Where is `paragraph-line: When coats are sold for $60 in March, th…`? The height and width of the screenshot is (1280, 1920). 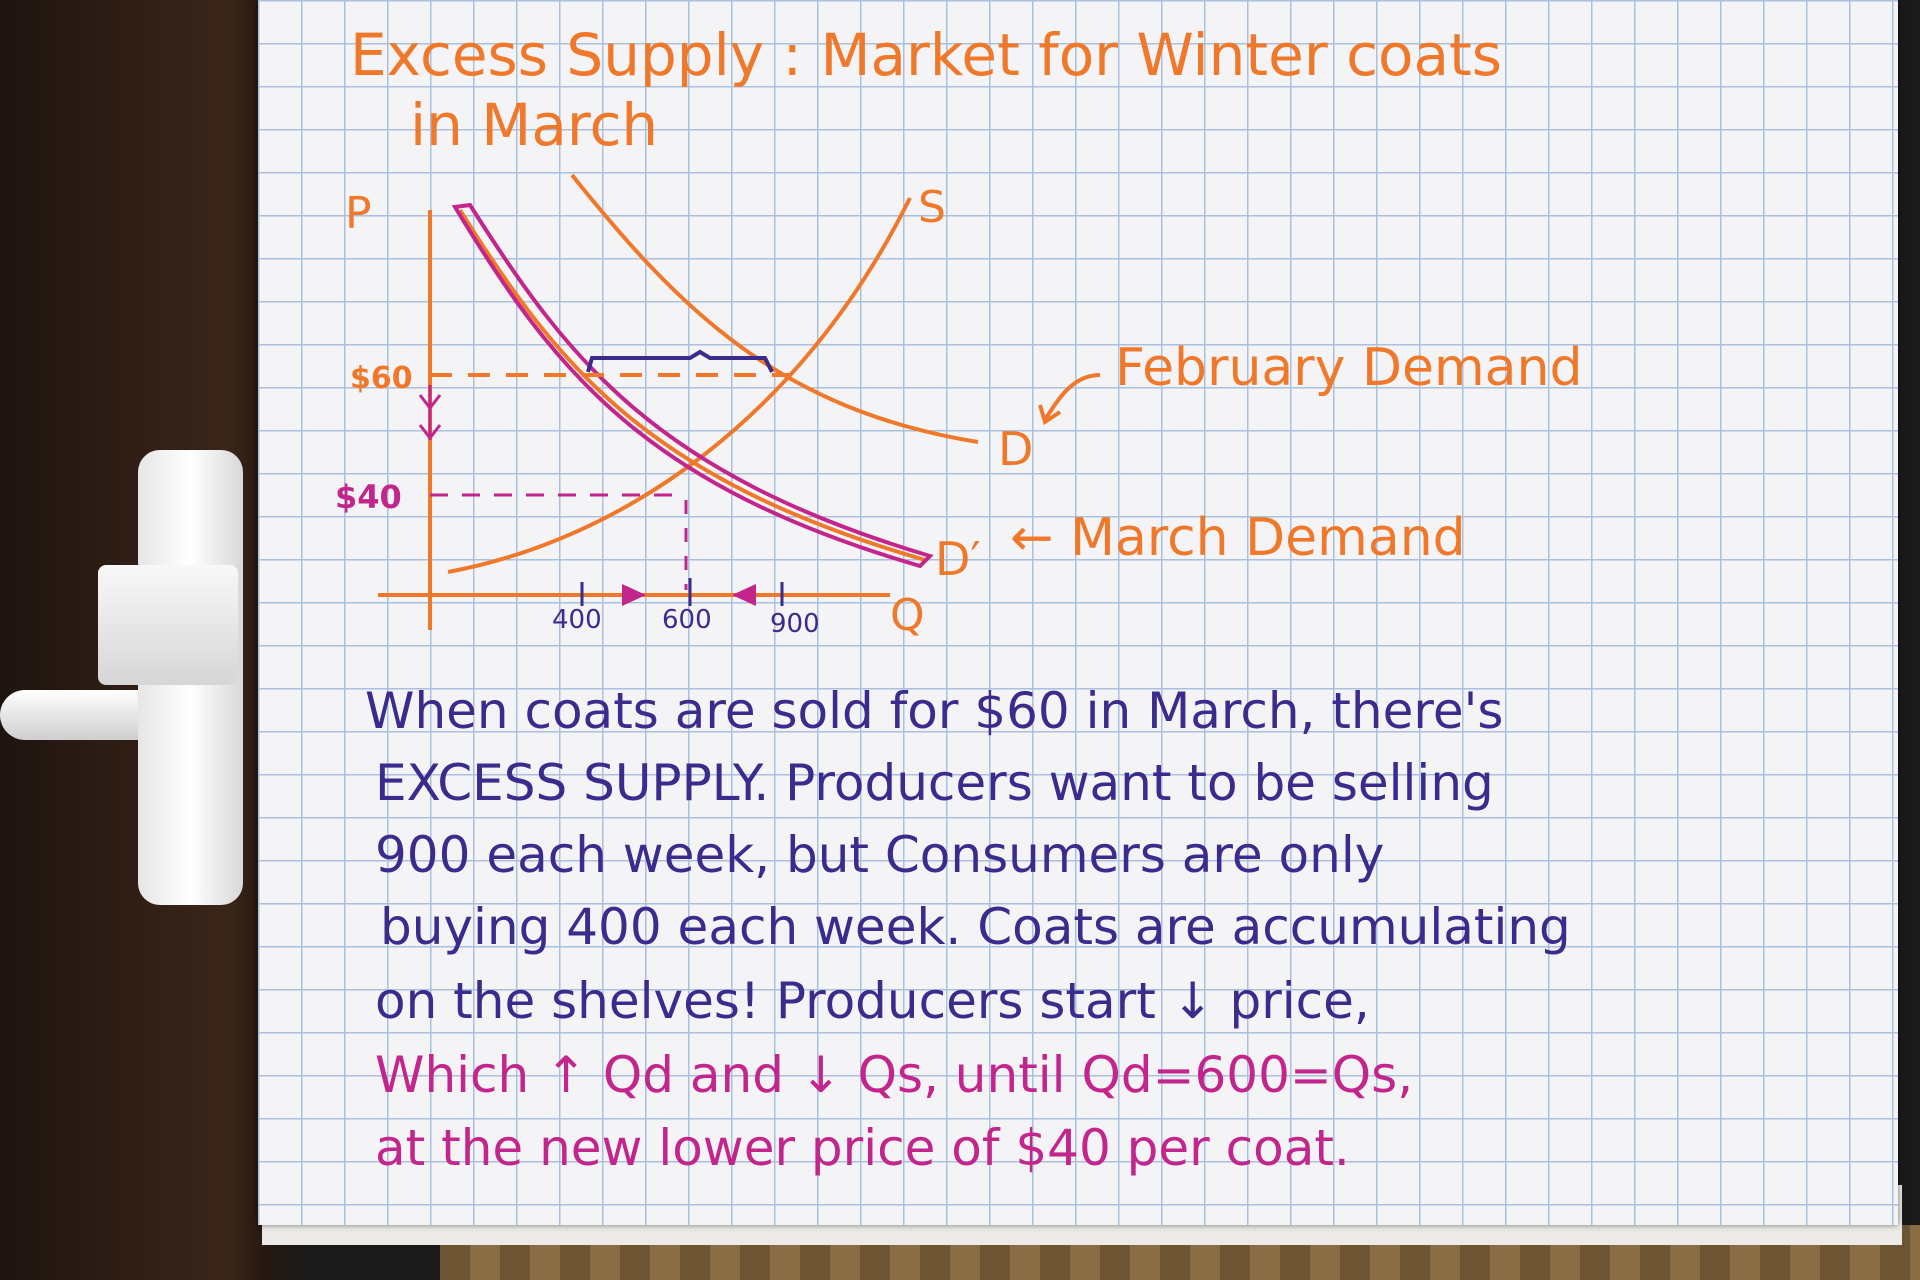 paragraph-line: When coats are sold for $60 in March, th… is located at coordinates (934, 711).